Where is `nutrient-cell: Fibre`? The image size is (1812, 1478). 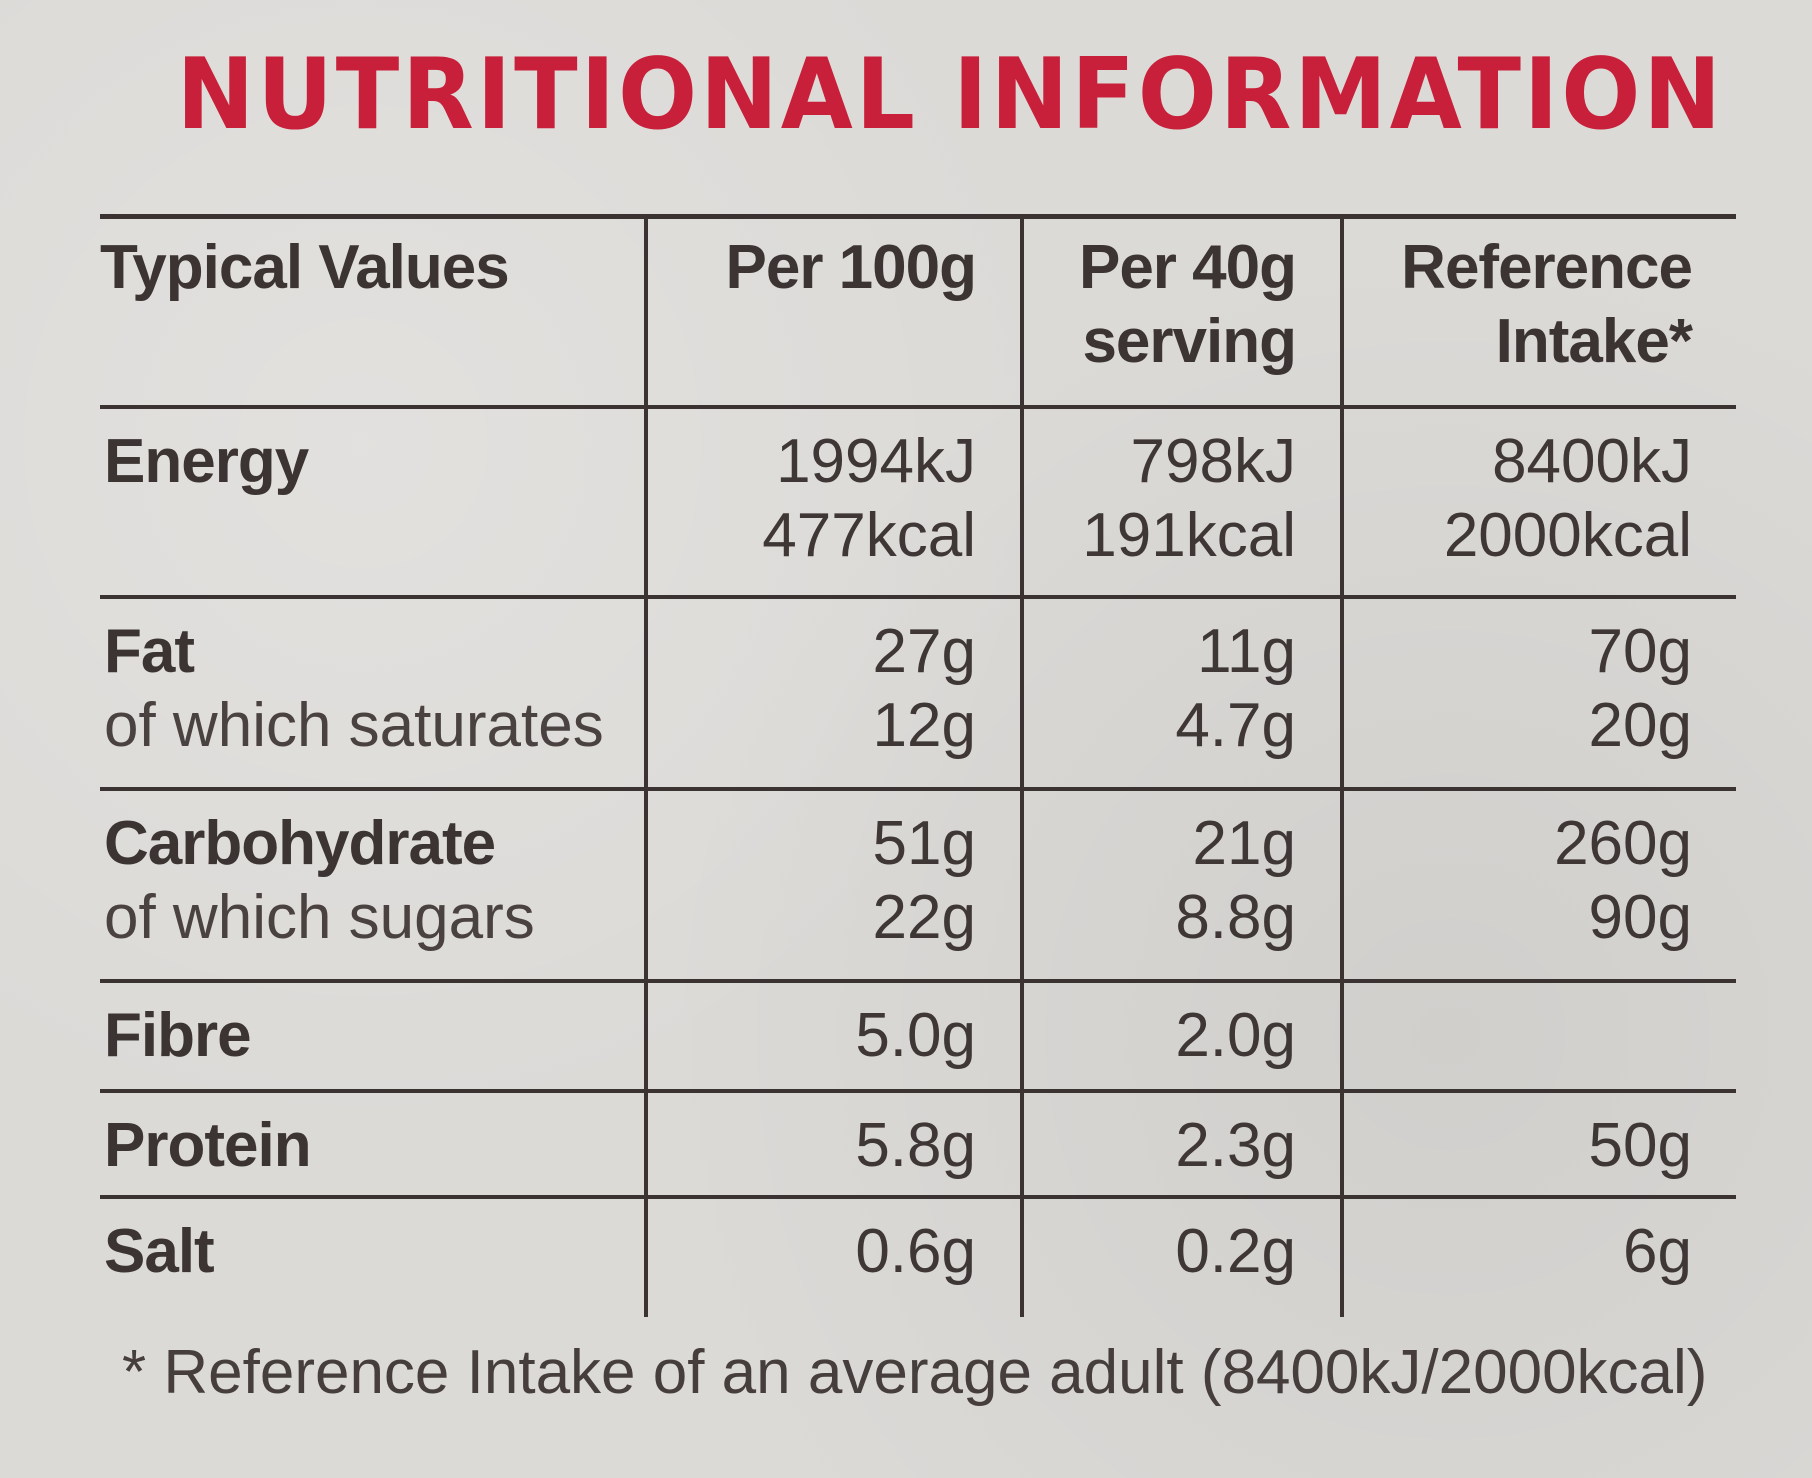 nutrient-cell: Fibre is located at coordinates (373, 1034).